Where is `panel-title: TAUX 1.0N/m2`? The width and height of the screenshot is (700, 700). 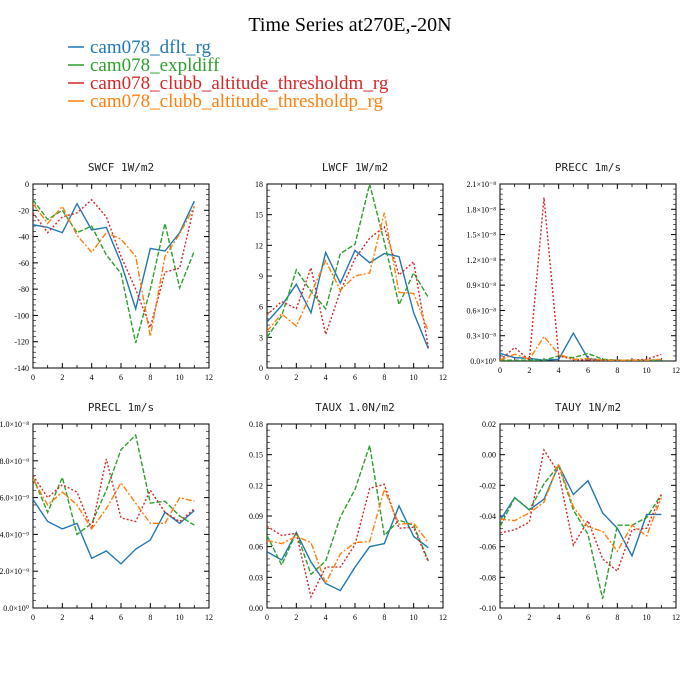
panel-title: TAUX 1.0N/m2 is located at coordinates (354, 407).